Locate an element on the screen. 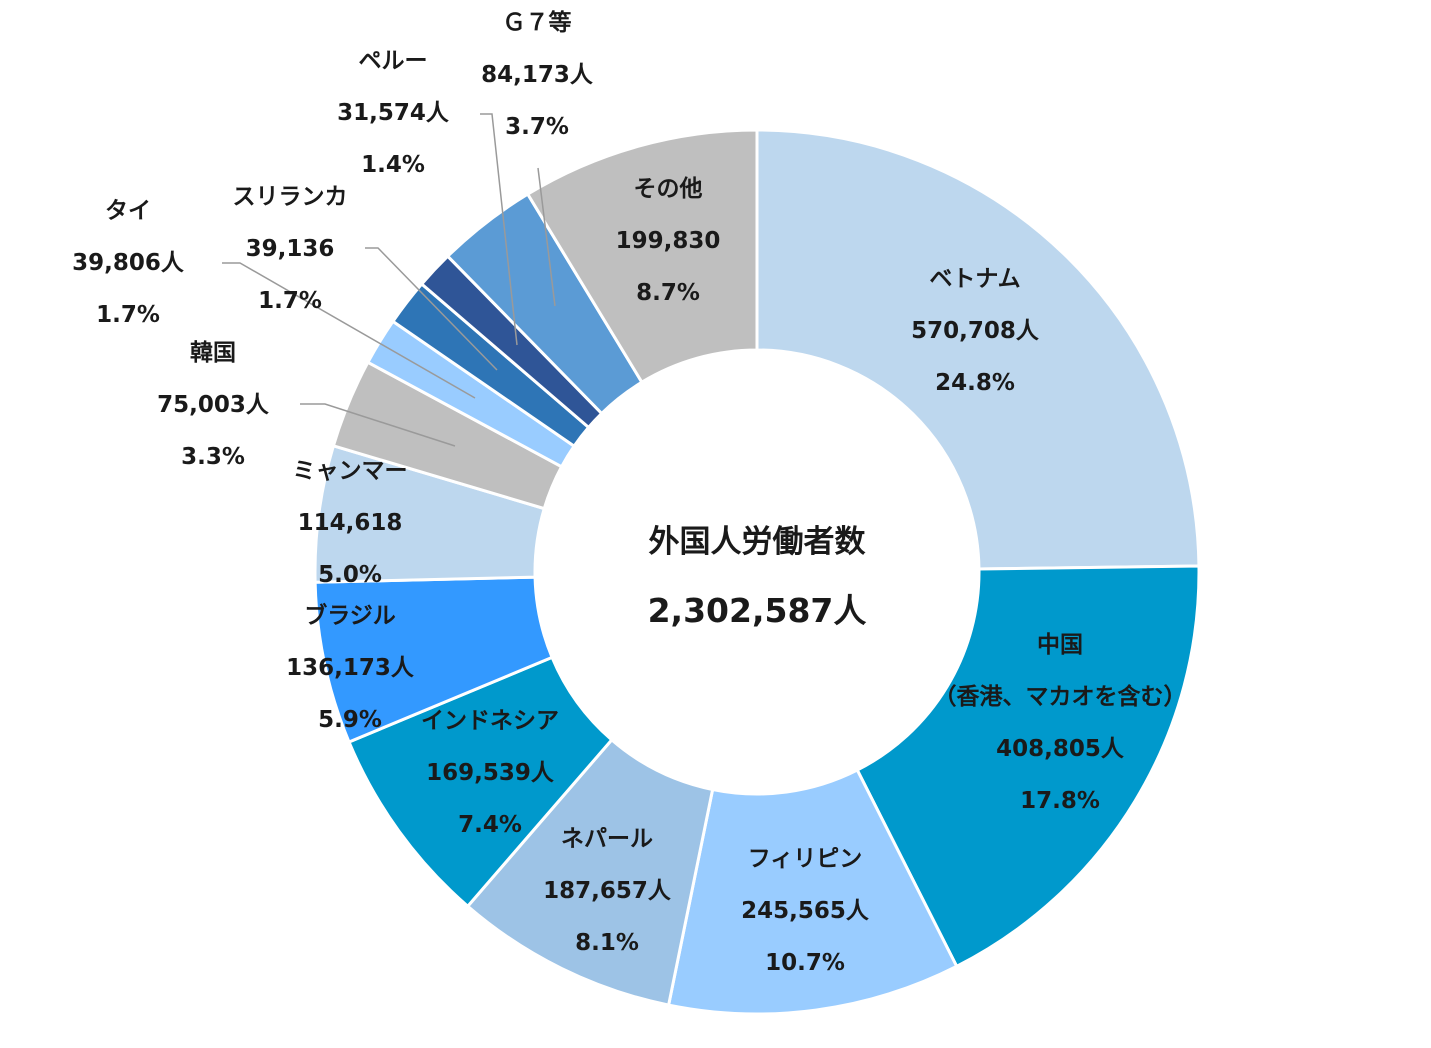  slice-12-value-label: 199,830 is located at coordinates (668, 241).